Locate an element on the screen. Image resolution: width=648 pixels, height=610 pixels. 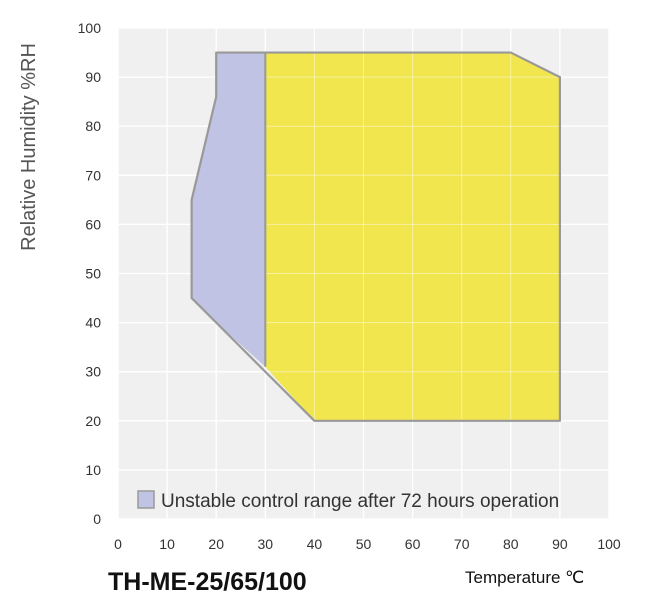
x-tick-label: 30 is located at coordinates (266, 544).